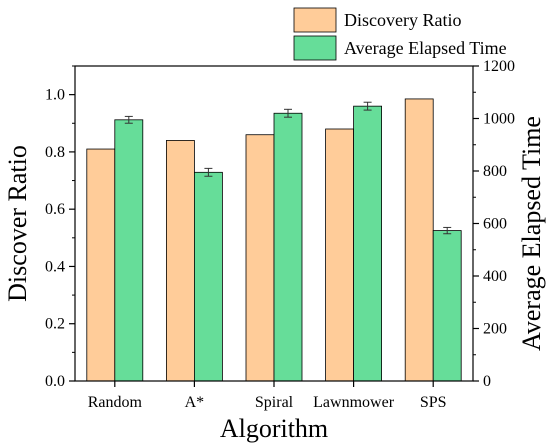 This screenshot has height=447, width=550. I want to click on left-axis: 0.0 0.2 0.4 0.6 0.8 1.0, so click(60, 227).